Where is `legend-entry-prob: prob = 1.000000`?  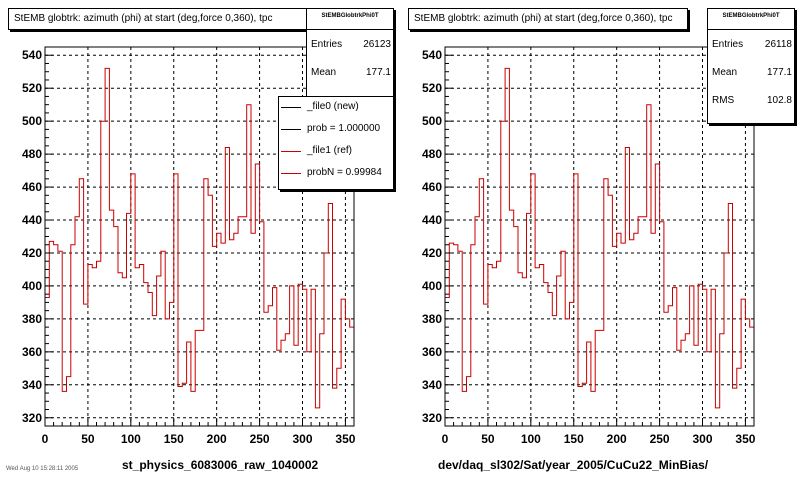 legend-entry-prob: prob = 1.000000 is located at coordinates (336, 130).